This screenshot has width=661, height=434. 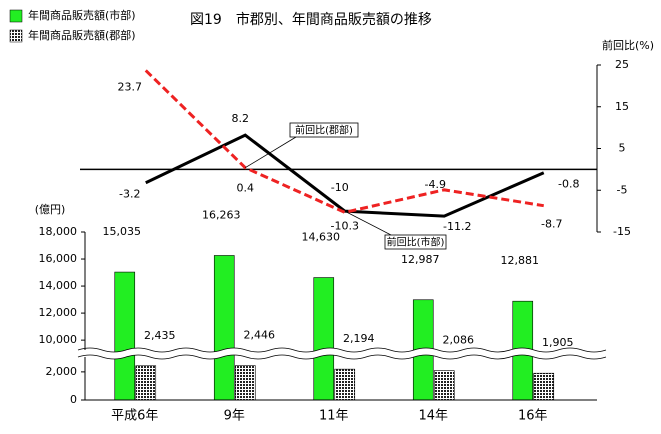 I want to click on chart-title: 図19 市郡別、年間商品販売額の推移, so click(x=311, y=19).